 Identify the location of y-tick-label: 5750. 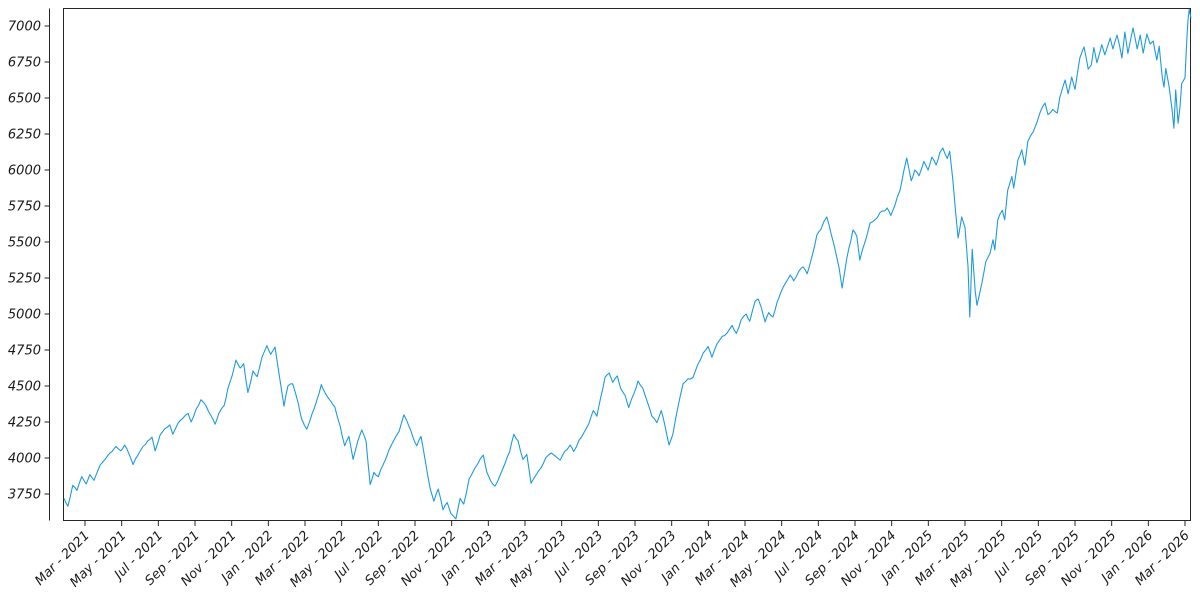
(24, 207).